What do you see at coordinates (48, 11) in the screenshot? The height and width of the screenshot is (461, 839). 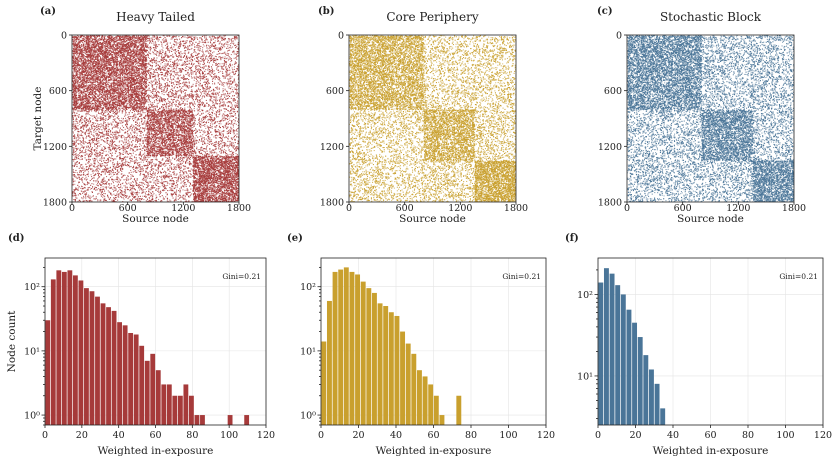 I see `panel-letter: (a)` at bounding box center [48, 11].